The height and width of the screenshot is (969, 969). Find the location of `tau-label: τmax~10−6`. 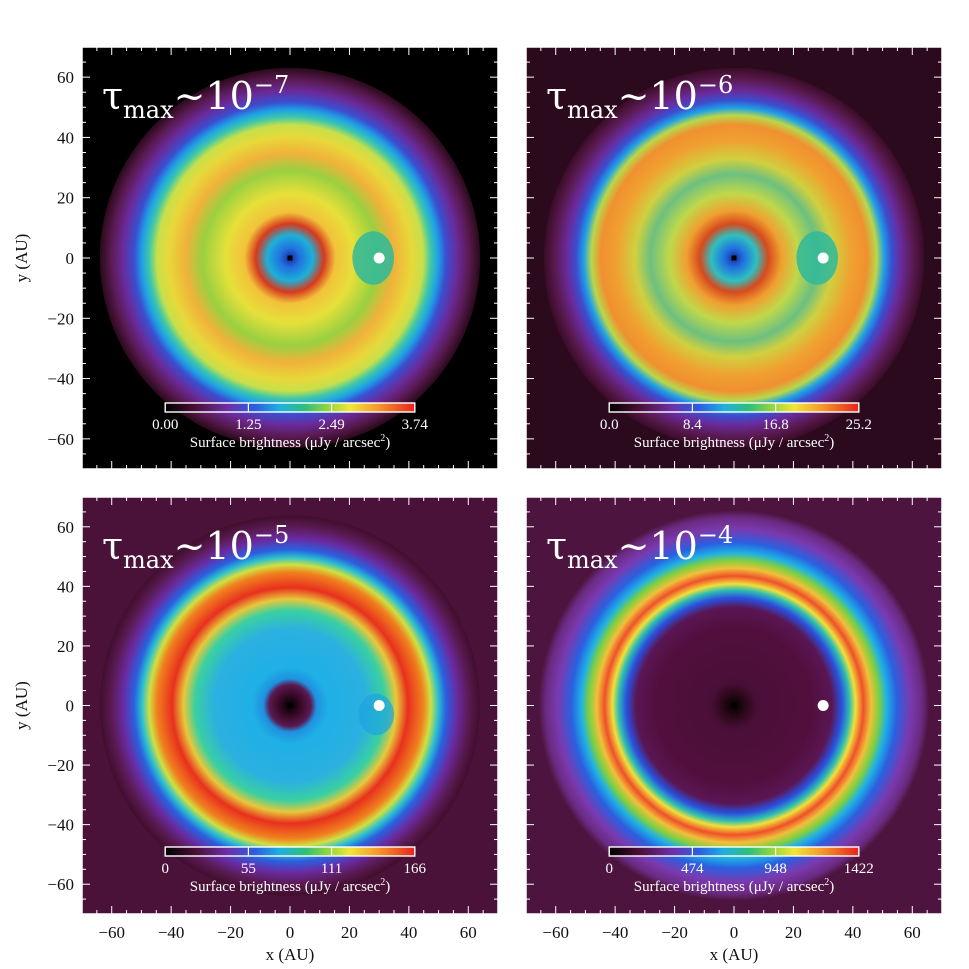

tau-label: τmax~10−6 is located at coordinates (639, 97).